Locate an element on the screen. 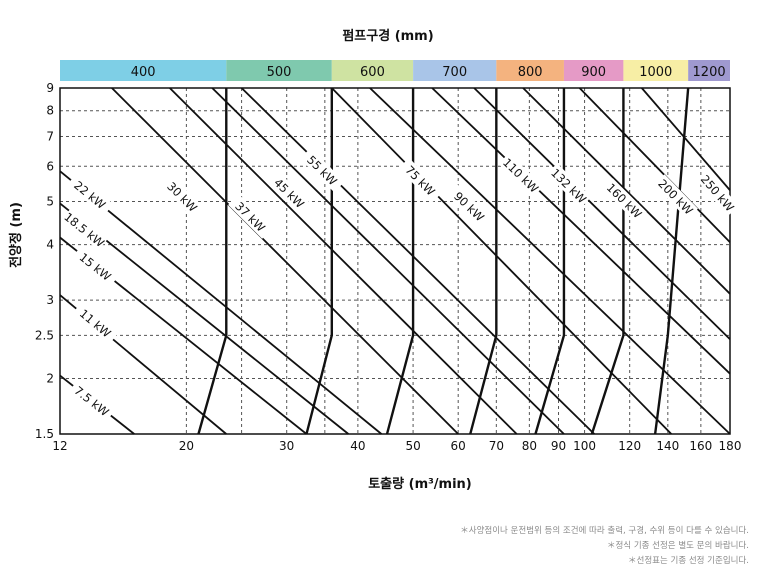 This screenshot has height=572, width=757. y-tick-label: 9 is located at coordinates (50, 88).